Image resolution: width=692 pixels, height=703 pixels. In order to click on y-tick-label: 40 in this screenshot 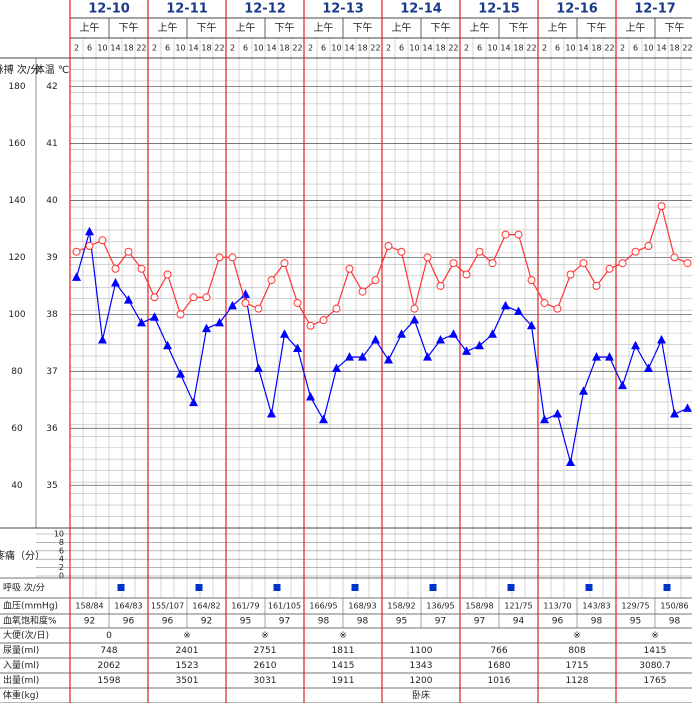, I will do `click(17, 486)`.